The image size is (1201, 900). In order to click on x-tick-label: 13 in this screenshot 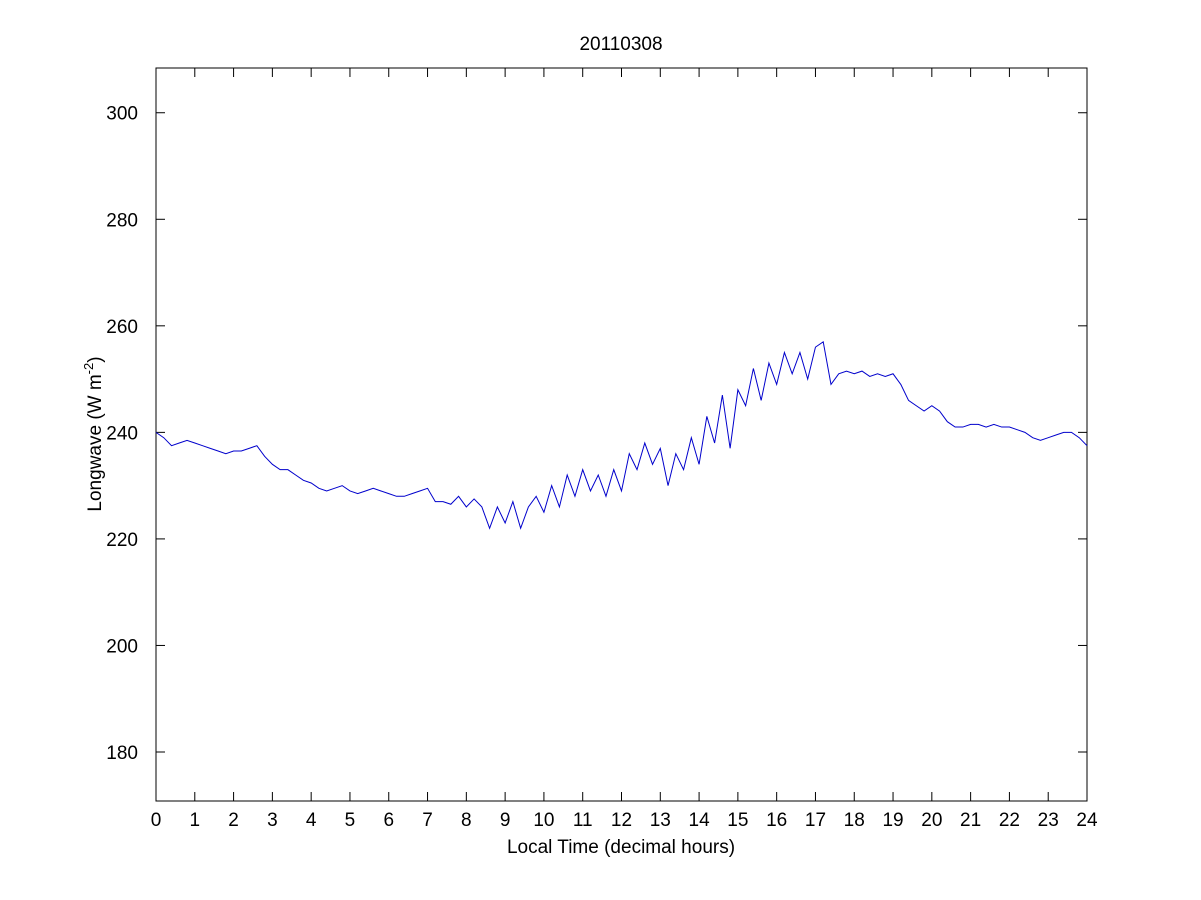, I will do `click(660, 820)`.